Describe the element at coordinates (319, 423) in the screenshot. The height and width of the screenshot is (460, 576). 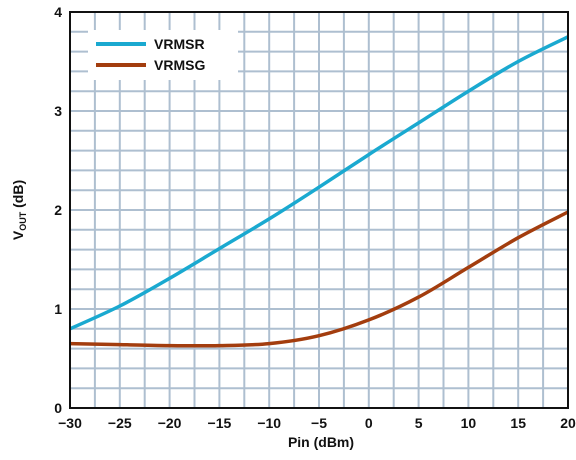
I see `x-tick-label: −5` at that location.